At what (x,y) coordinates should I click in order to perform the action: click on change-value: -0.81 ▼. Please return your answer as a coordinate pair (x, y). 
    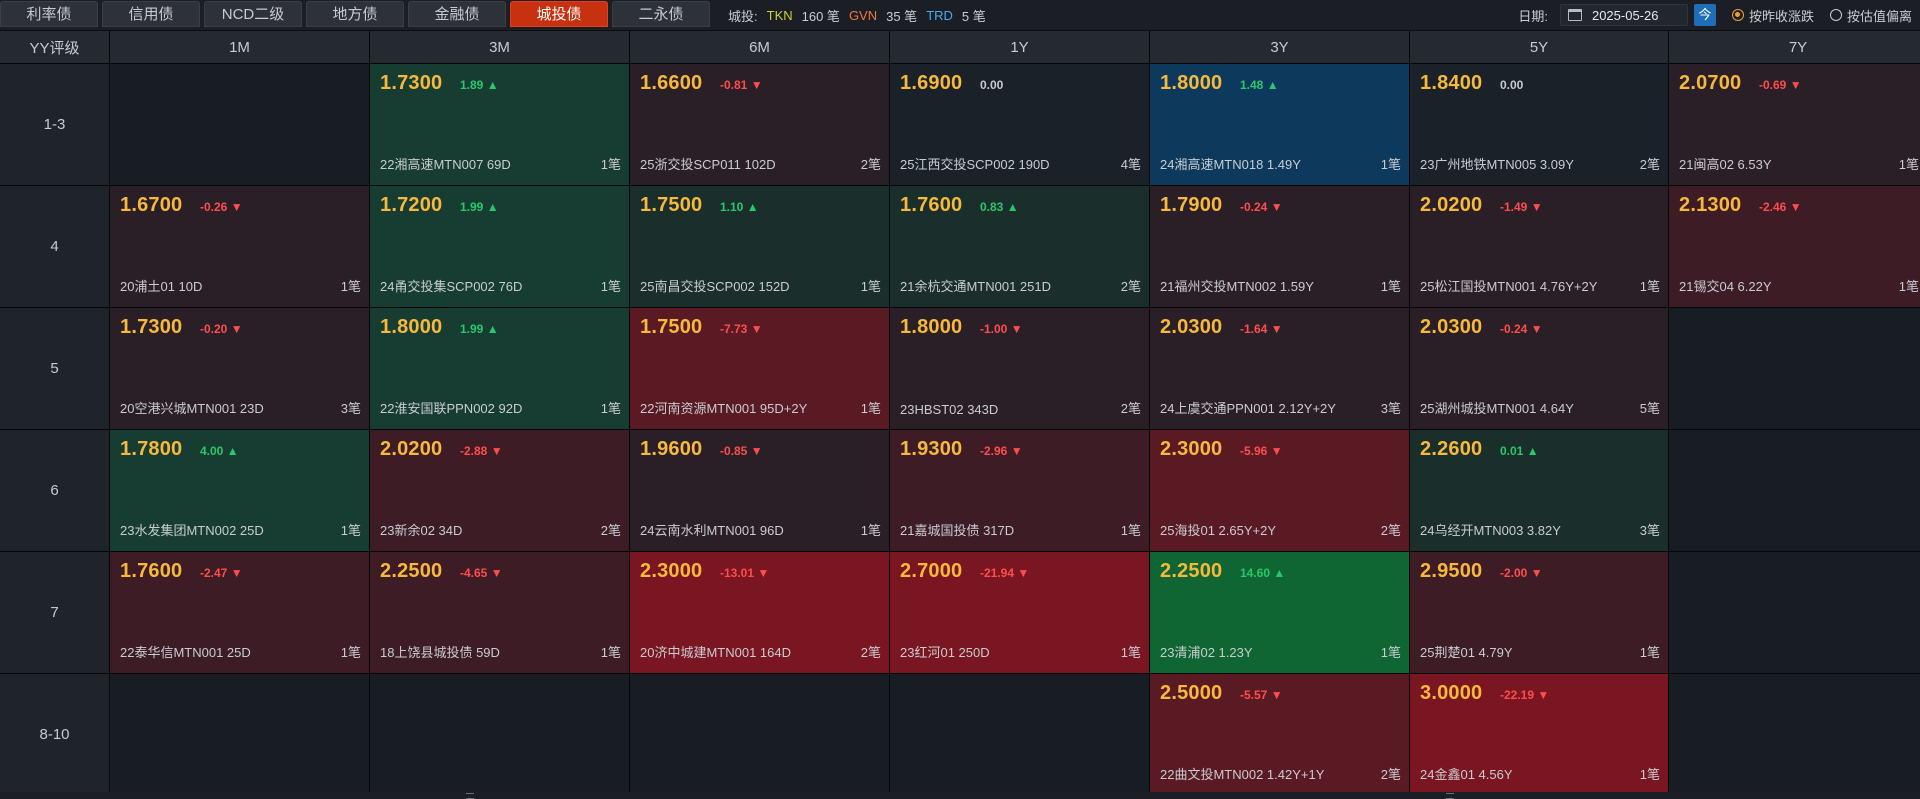
    Looking at the image, I should click on (741, 85).